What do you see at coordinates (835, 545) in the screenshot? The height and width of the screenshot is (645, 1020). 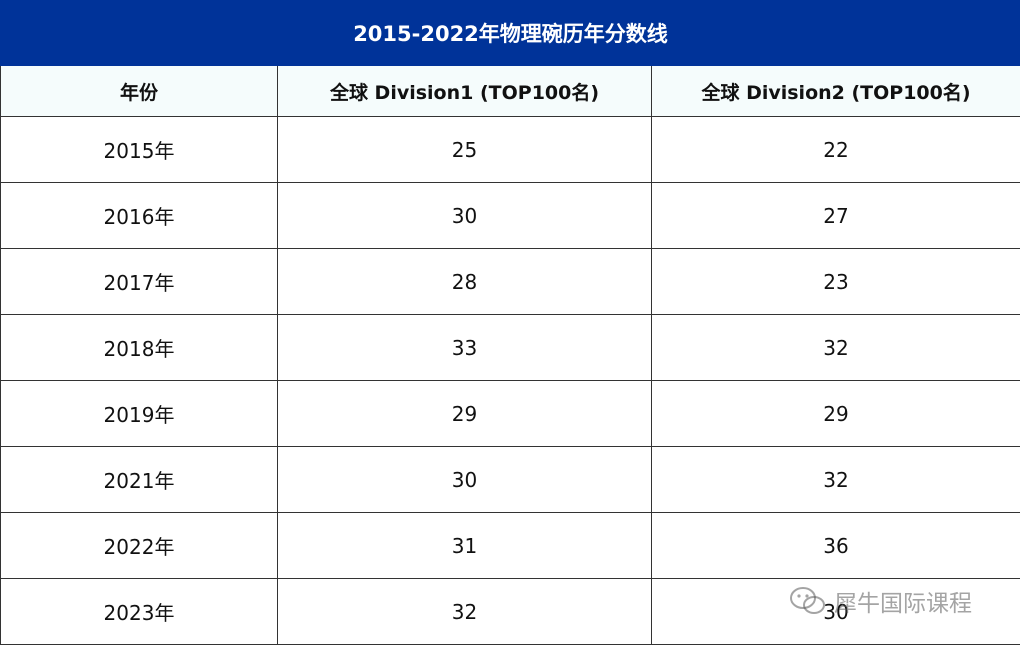 I see `division2-cell: 36` at bounding box center [835, 545].